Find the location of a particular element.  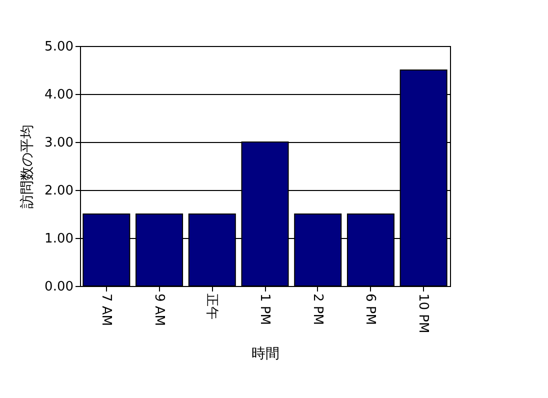

y-tick-label: 3.00 is located at coordinates (59, 143).